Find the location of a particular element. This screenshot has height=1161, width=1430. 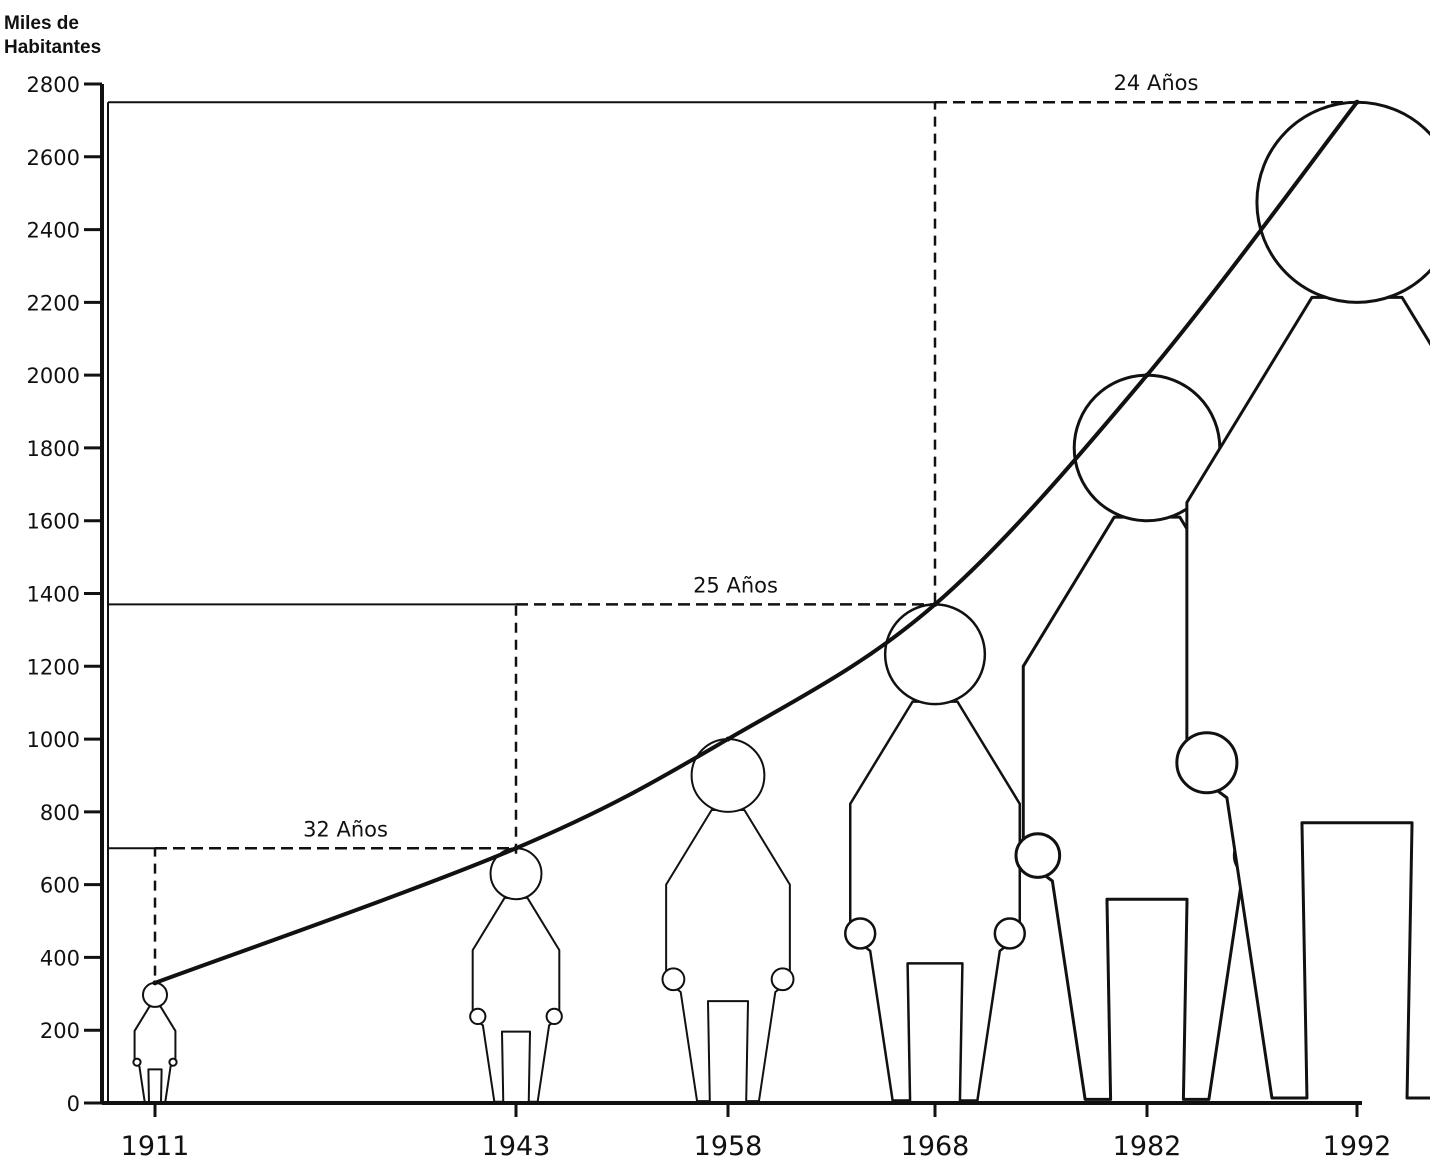

y-axis-label: Miles de Habitantes is located at coordinates (52, 36).